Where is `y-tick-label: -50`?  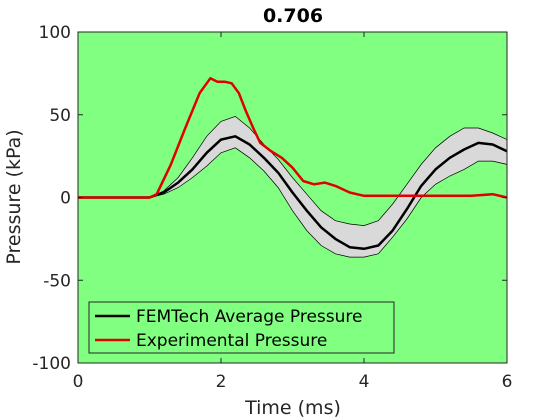 y-tick-label: -50 is located at coordinates (57, 281).